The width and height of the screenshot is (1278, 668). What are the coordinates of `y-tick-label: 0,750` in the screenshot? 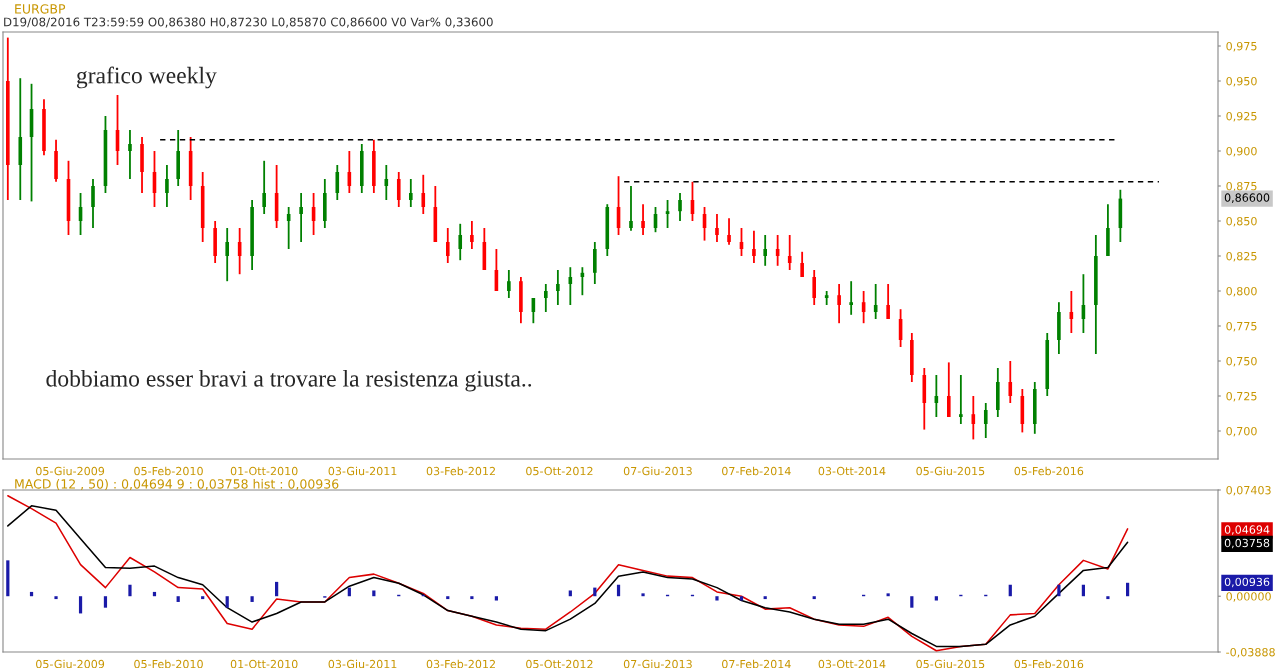 It's located at (1241, 361).